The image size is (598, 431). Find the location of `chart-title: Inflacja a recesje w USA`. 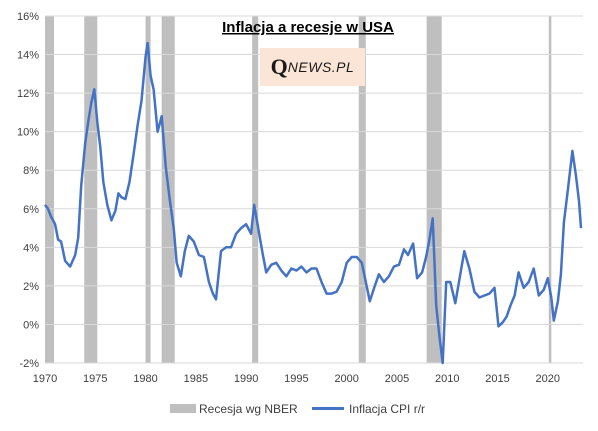

chart-title: Inflacja a recesje w USA is located at coordinates (308, 27).